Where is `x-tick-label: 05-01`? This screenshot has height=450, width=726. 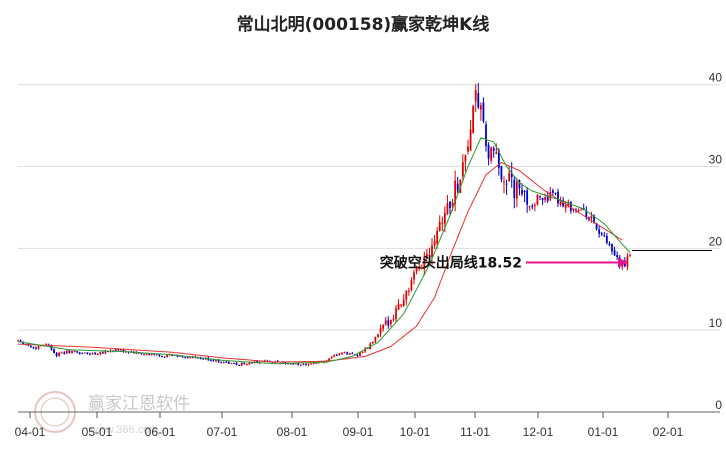 x-tick-label: 05-01 is located at coordinates (97, 432).